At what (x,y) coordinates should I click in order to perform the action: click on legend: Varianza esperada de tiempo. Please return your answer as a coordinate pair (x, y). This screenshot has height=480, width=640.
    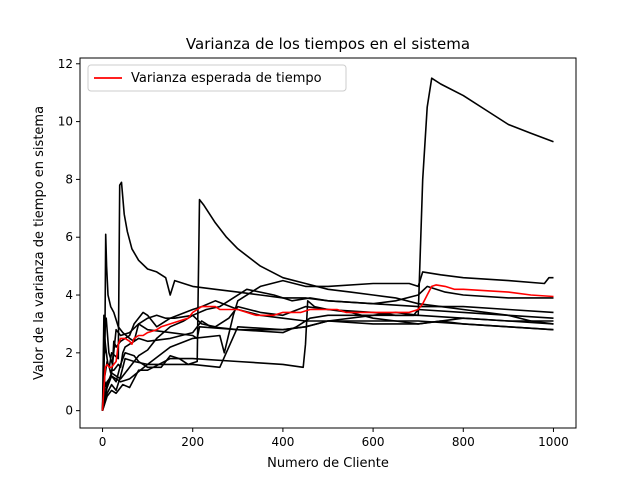
    Looking at the image, I should click on (217, 78).